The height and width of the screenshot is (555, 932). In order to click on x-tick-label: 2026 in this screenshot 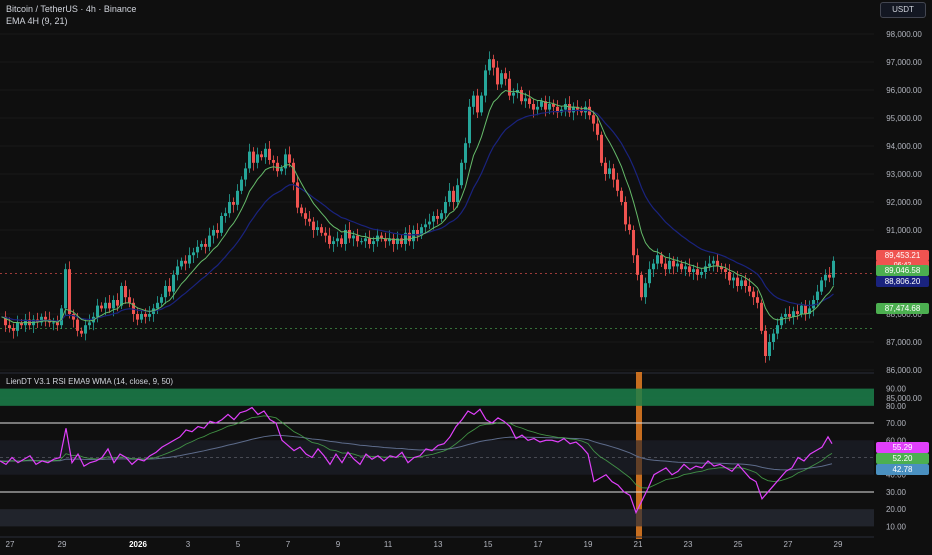, I will do `click(138, 544)`.